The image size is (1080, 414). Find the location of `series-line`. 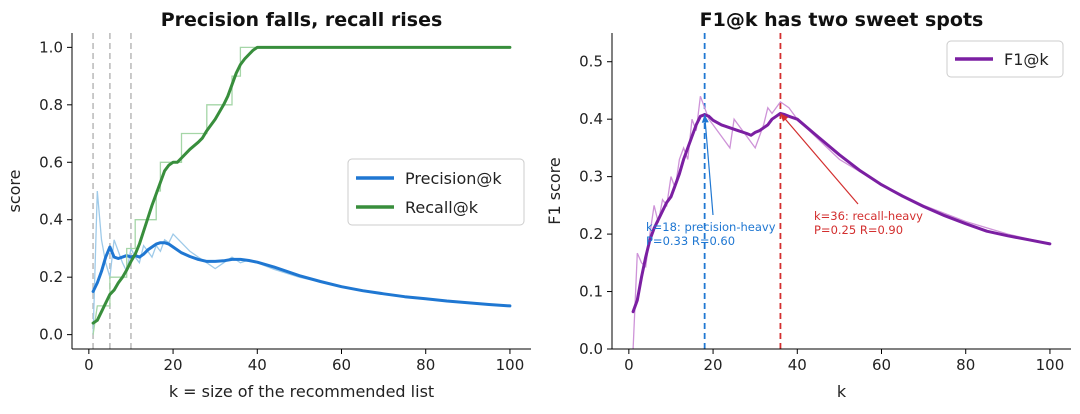

series-line is located at coordinates (301, 274).